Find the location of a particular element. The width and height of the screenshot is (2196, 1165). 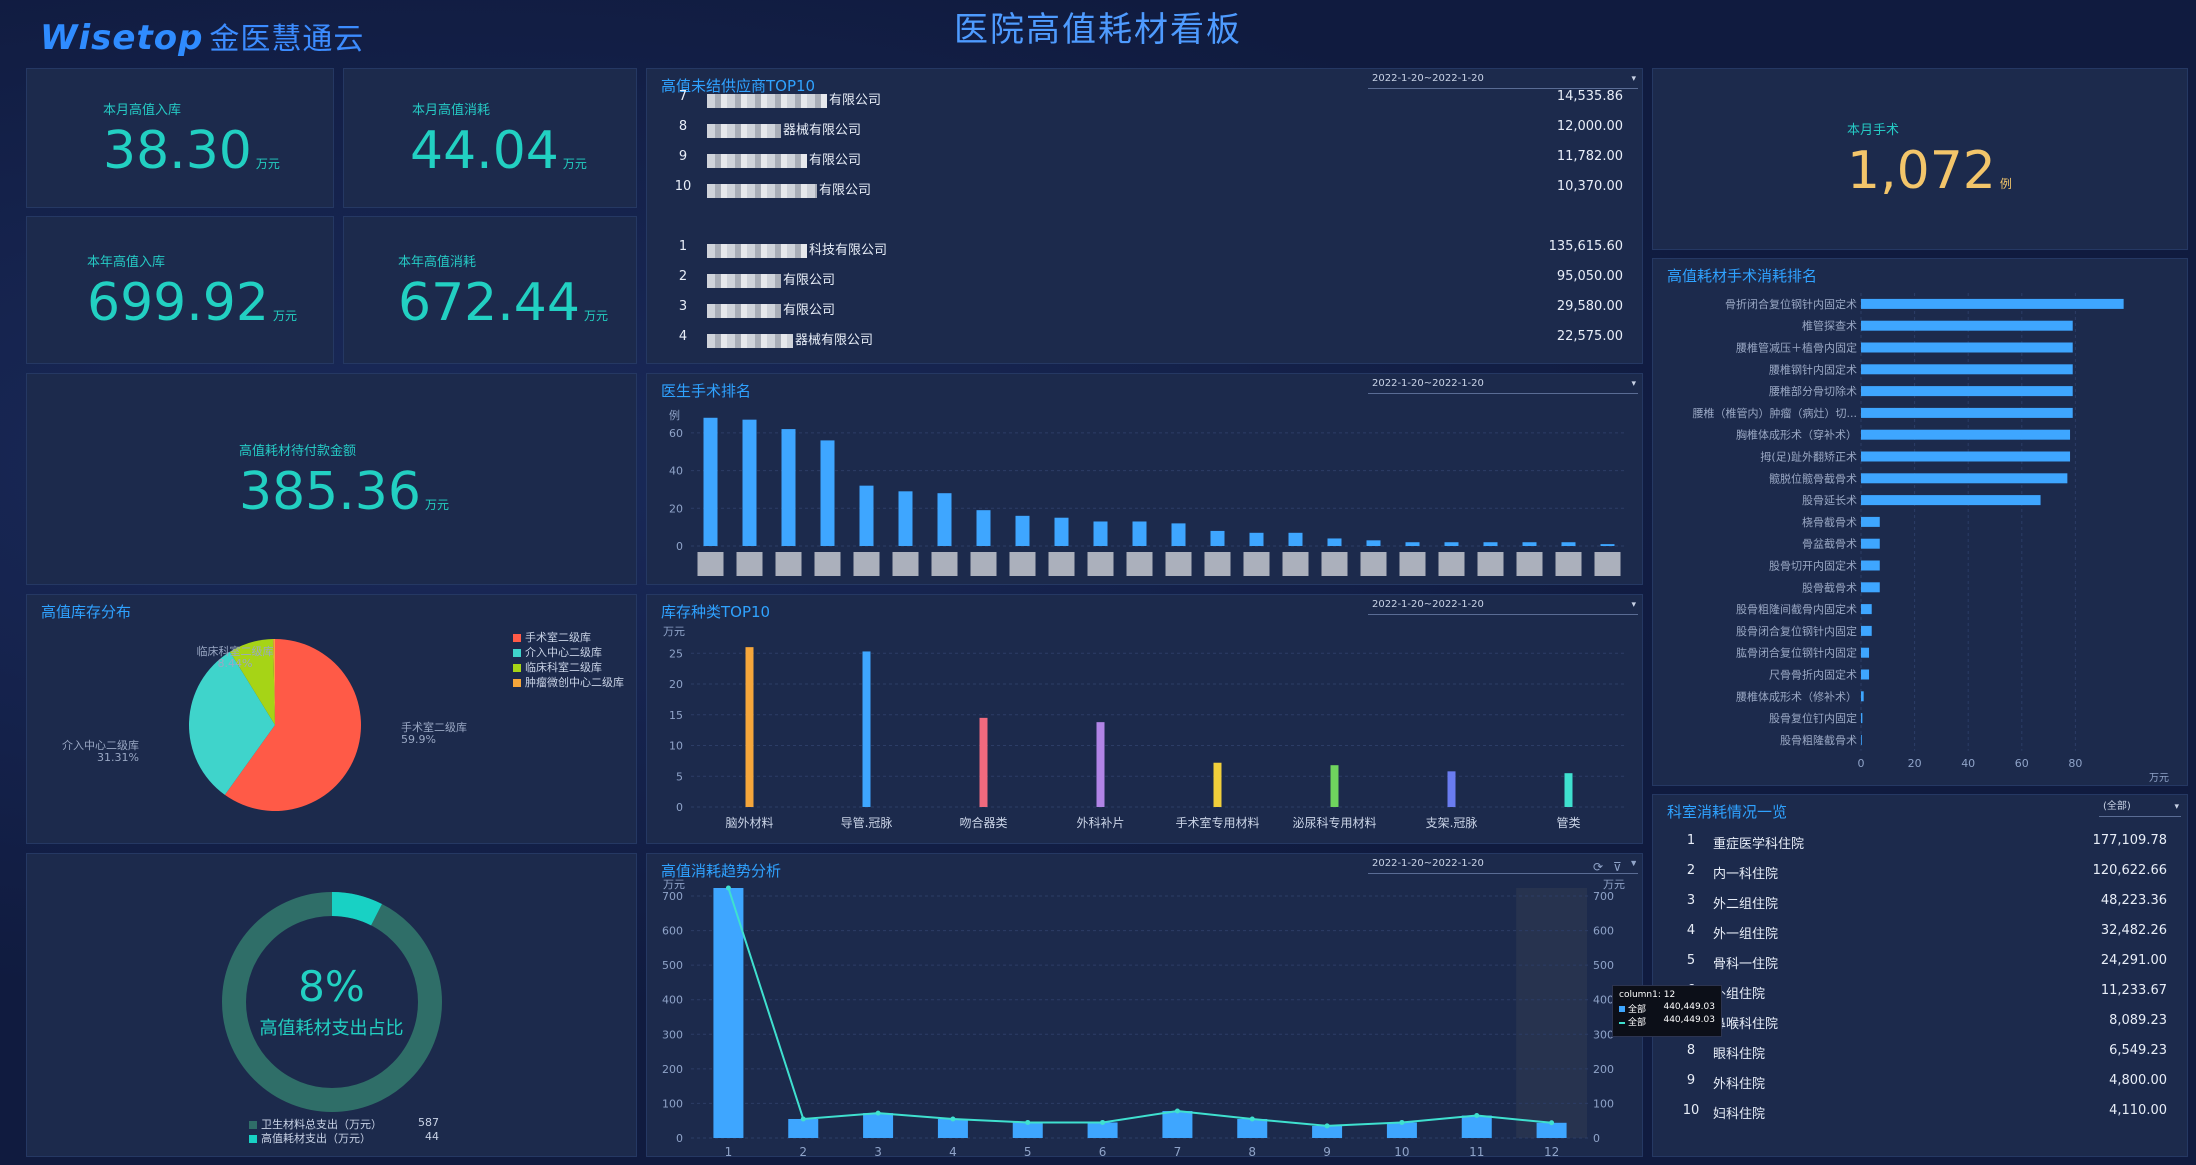

y-tick-label: 400 is located at coordinates (672, 1000).